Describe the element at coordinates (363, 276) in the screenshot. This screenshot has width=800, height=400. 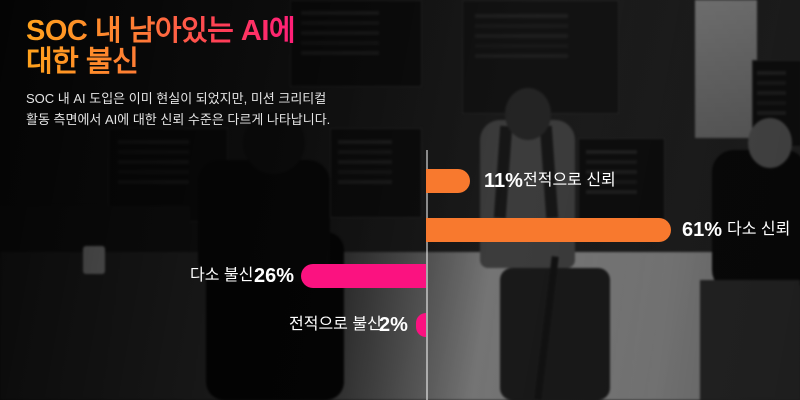
I see `bar-some-distrust` at that location.